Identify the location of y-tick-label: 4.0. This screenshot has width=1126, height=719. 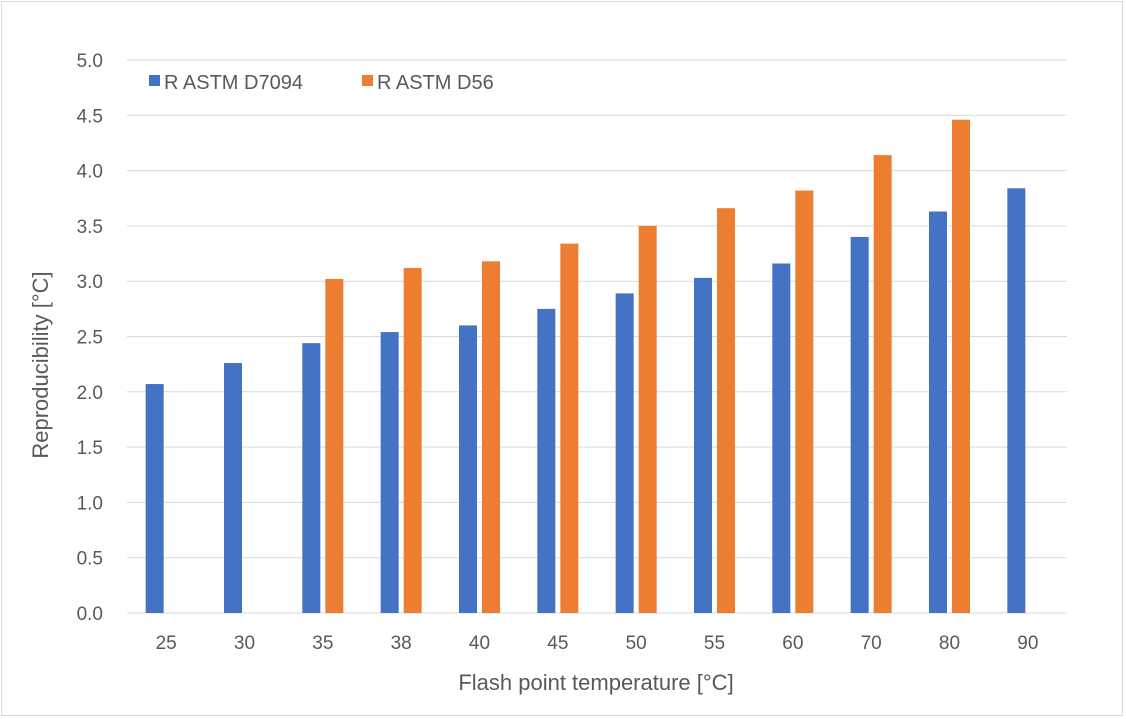
(90, 172).